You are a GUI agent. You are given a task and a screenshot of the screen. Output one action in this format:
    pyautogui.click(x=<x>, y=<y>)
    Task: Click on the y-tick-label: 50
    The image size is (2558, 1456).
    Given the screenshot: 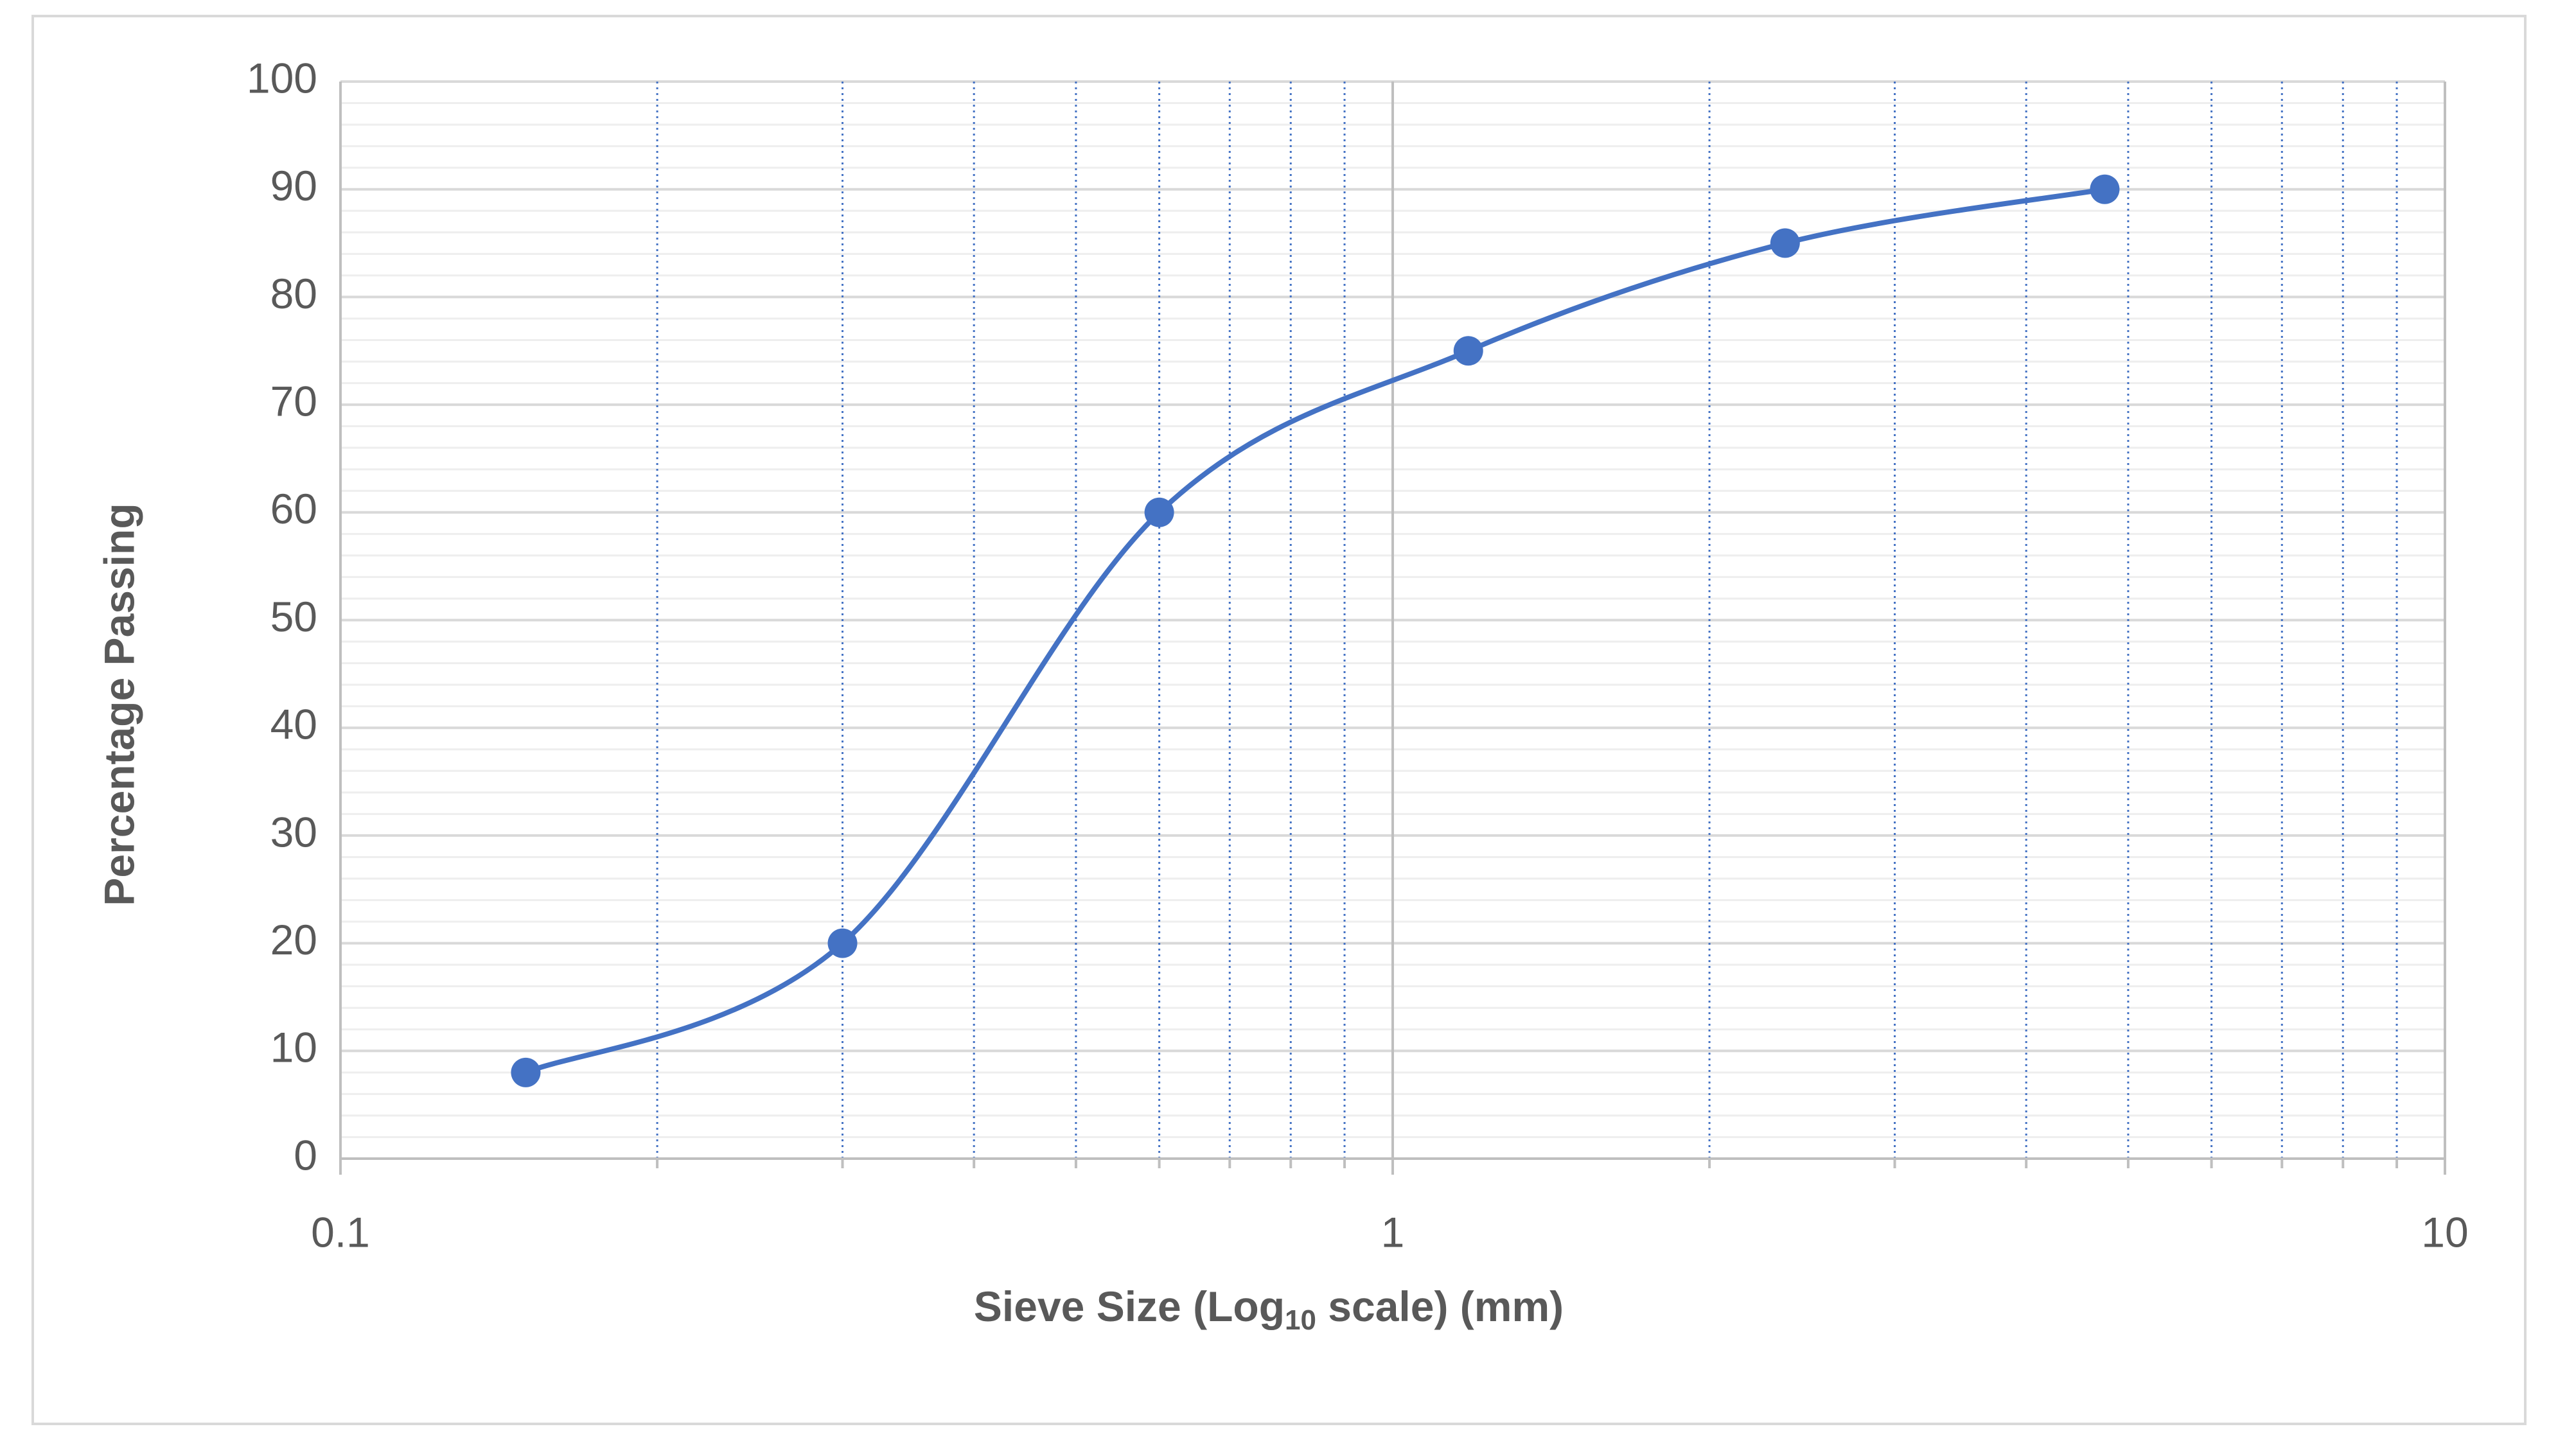 What is the action you would take?
    pyautogui.click(x=293, y=617)
    